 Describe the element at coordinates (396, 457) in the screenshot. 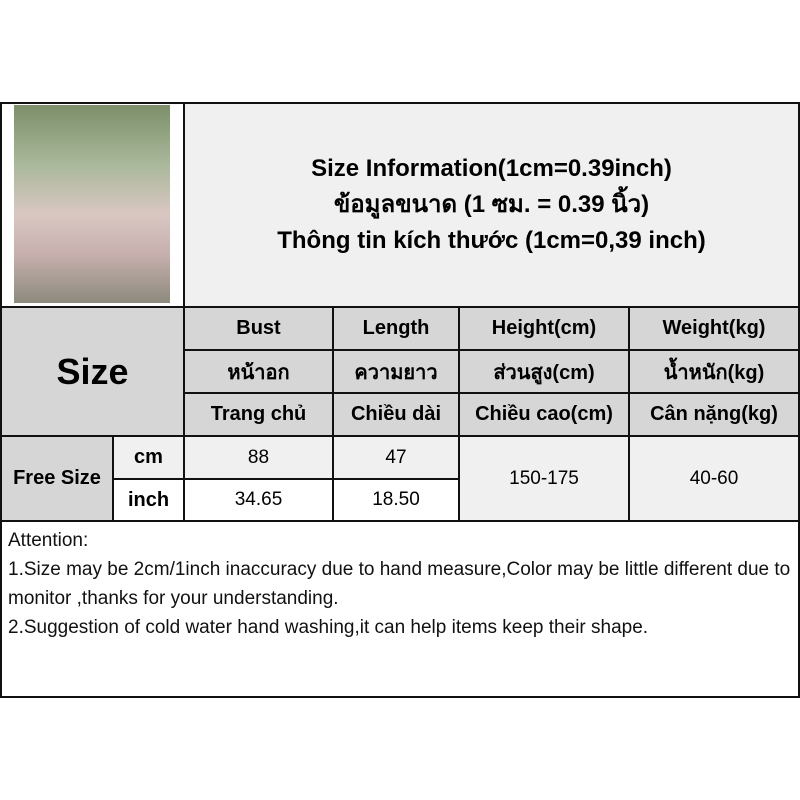

I see `cm-length: 47` at that location.